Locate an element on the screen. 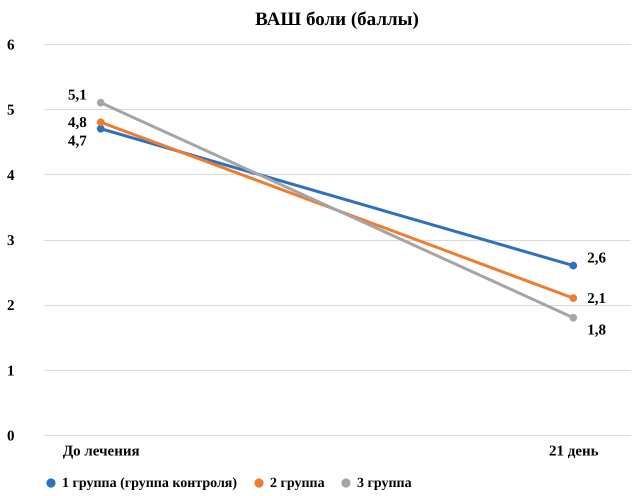 Image resolution: width=640 pixels, height=496 pixels. legend-label: 2 группа is located at coordinates (297, 483).